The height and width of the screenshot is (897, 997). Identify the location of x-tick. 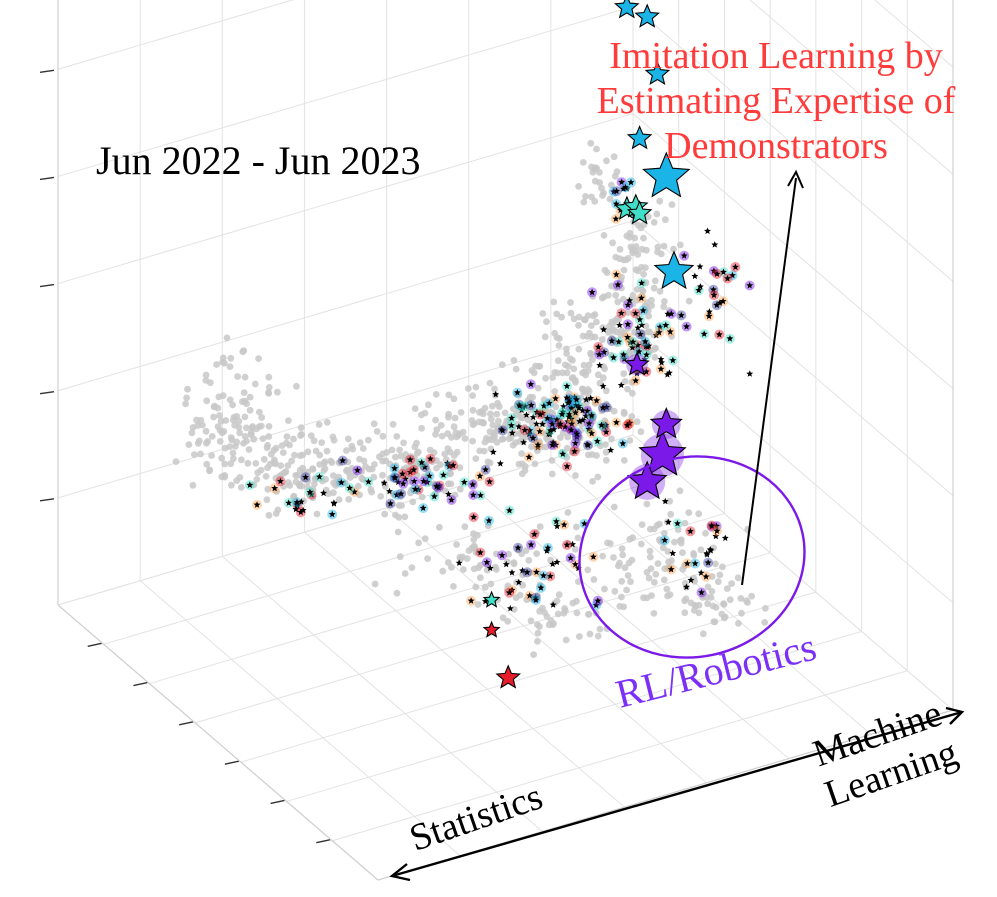
(140, 684).